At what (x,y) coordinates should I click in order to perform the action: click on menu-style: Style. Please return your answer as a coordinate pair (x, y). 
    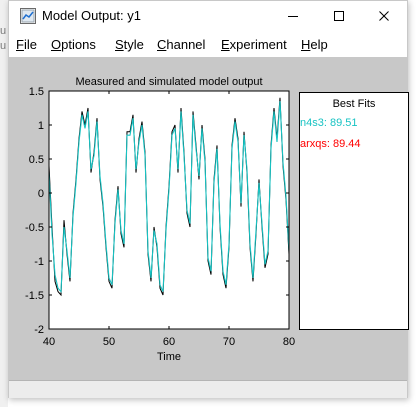
    Looking at the image, I should click on (129, 44).